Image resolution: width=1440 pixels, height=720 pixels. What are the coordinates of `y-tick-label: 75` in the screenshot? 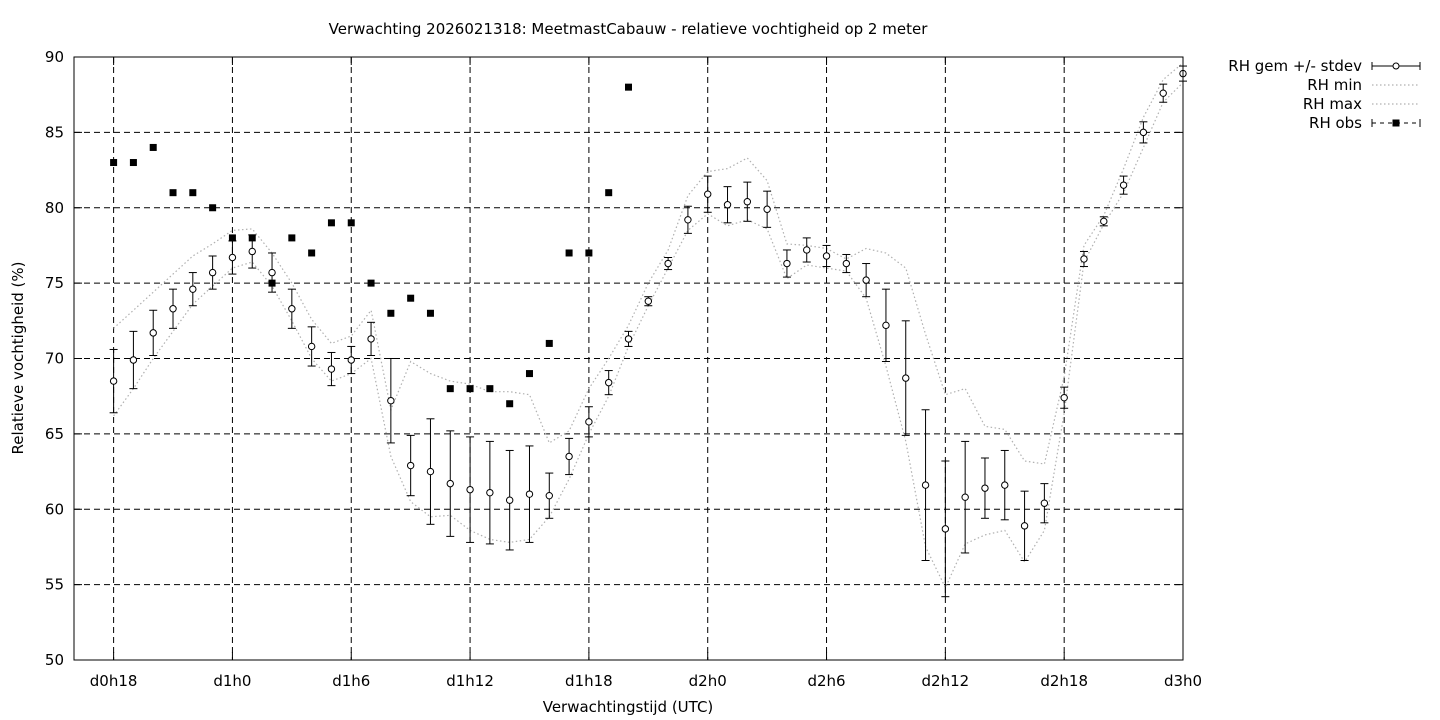 It's located at (54, 283).